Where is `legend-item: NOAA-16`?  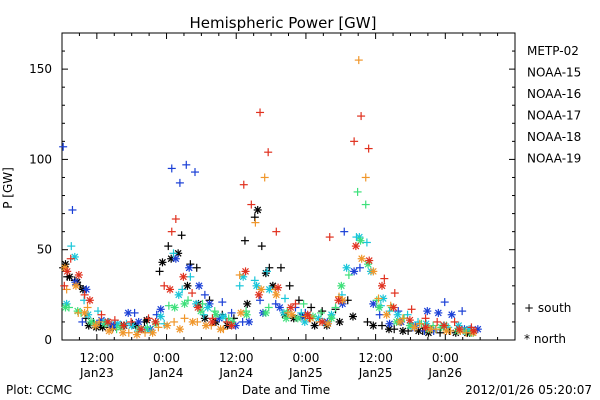 legend-item: NOAA-16 is located at coordinates (554, 94).